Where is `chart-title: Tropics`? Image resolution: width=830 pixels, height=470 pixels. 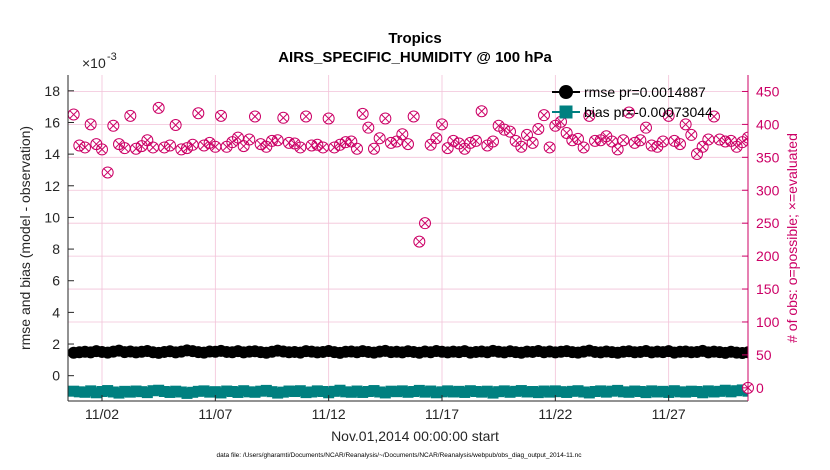
chart-title: Tropics is located at coordinates (414, 38).